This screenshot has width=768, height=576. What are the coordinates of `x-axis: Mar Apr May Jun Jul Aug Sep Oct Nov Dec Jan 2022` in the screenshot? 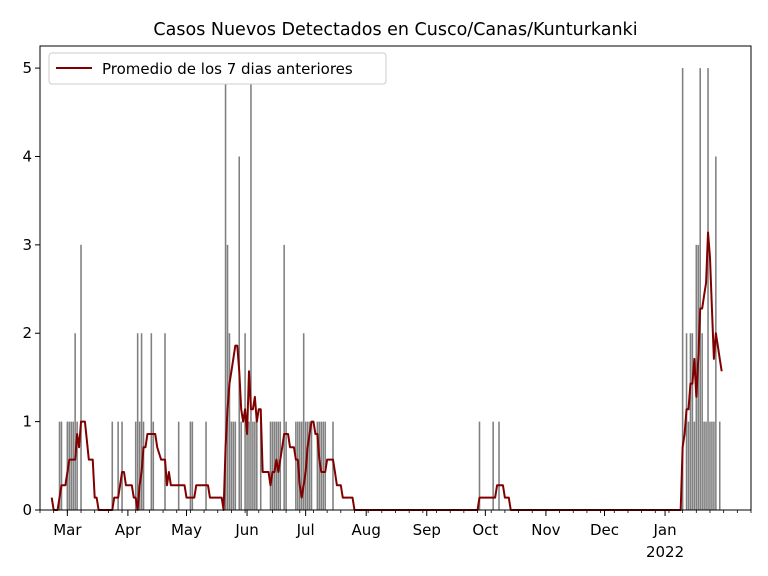 It's located at (395, 535).